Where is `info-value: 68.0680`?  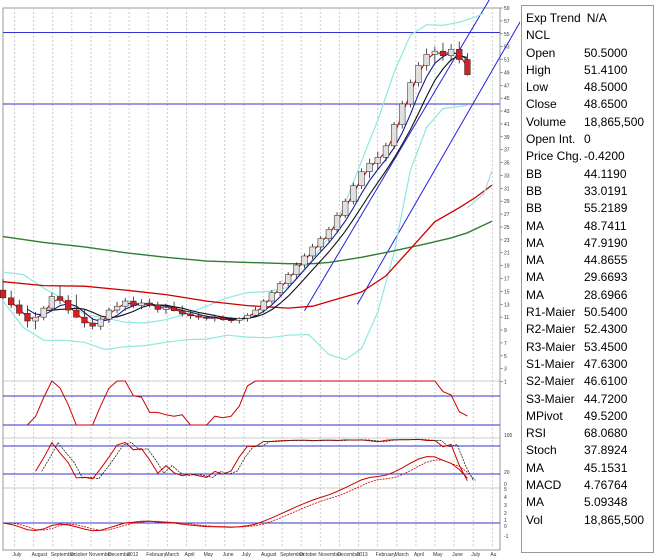
info-value: 68.0680 is located at coordinates (606, 433).